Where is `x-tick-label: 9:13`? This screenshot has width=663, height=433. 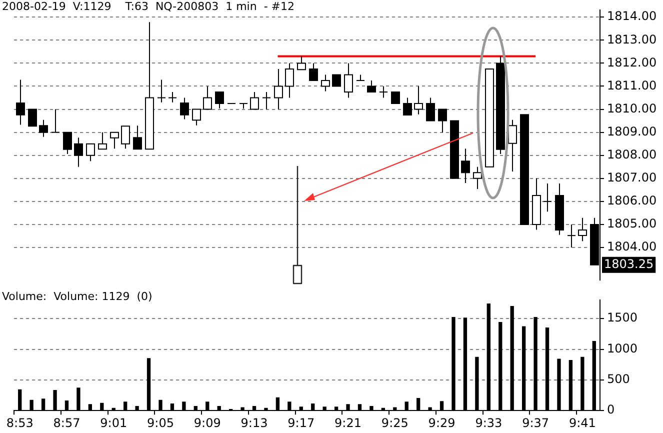 x-tick-label: 9:13 is located at coordinates (254, 423).